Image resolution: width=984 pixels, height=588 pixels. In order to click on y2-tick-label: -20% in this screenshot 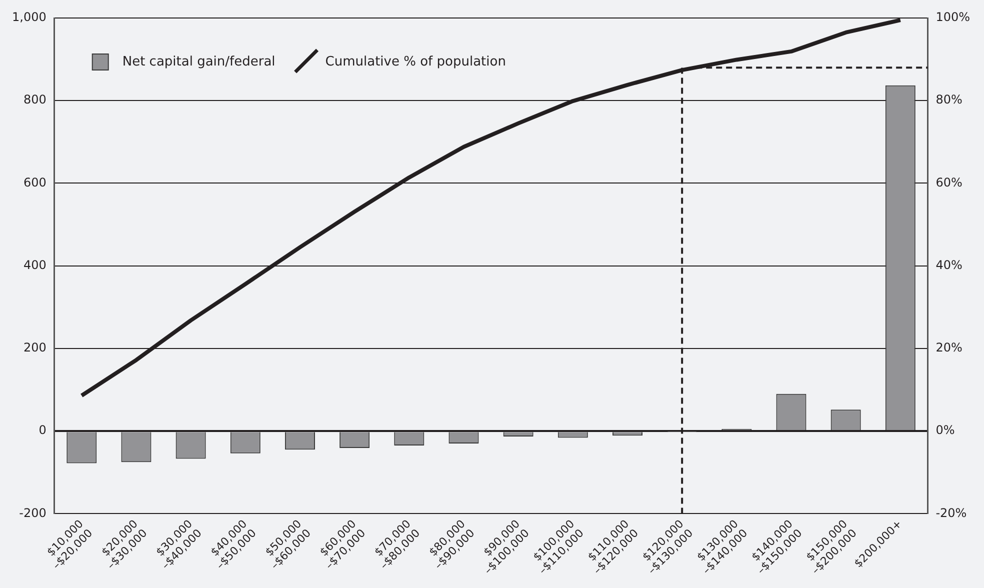, I will do `click(951, 513)`.